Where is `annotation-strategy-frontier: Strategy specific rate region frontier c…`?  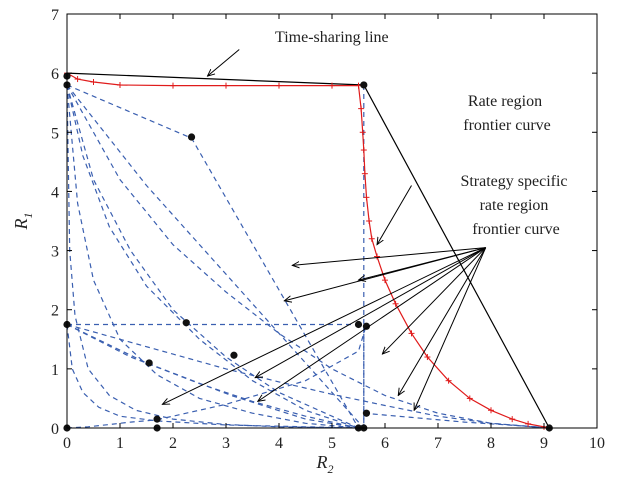
annotation-strategy-frontier: Strategy specific rate region frontier c… is located at coordinates (515, 205).